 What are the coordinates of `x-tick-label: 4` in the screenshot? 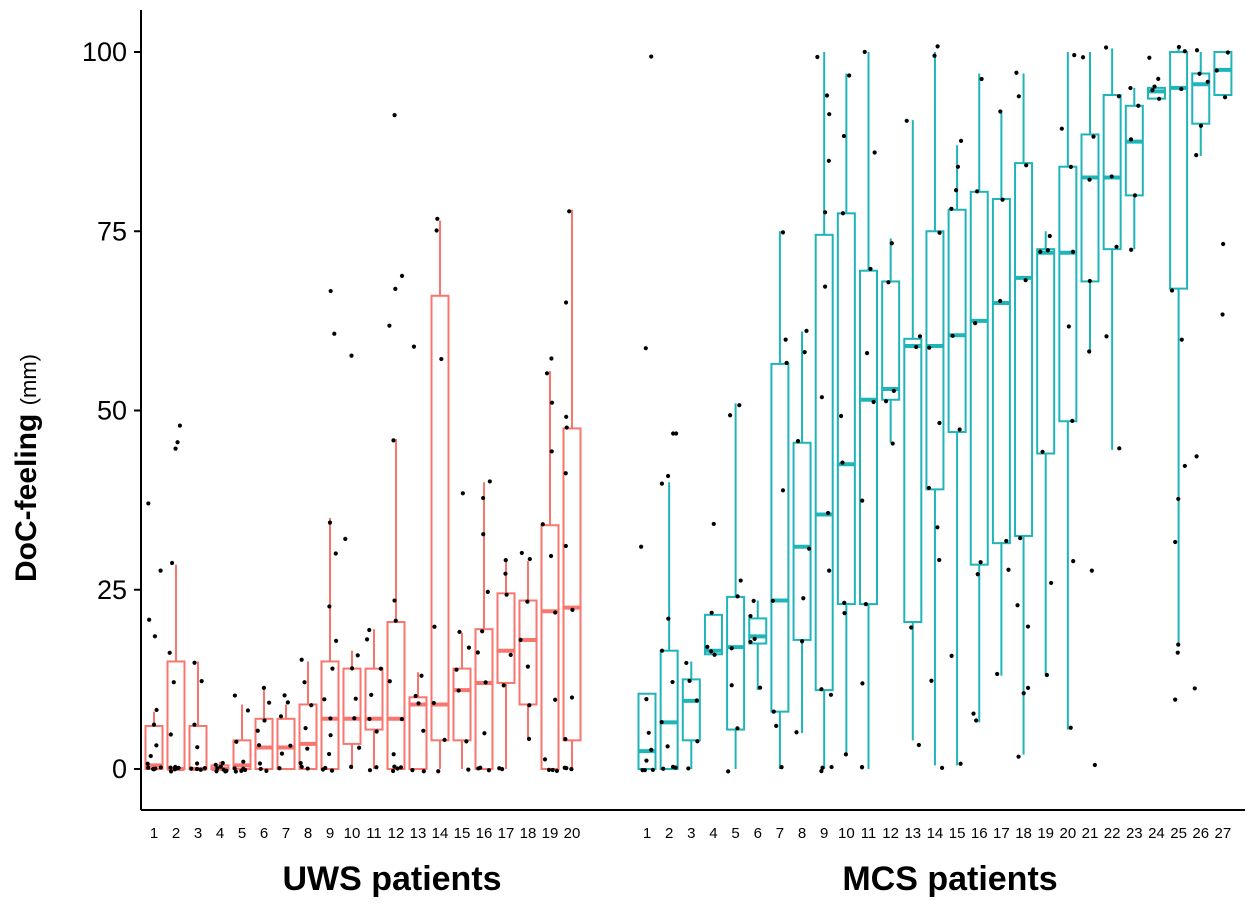 It's located at (713, 833).